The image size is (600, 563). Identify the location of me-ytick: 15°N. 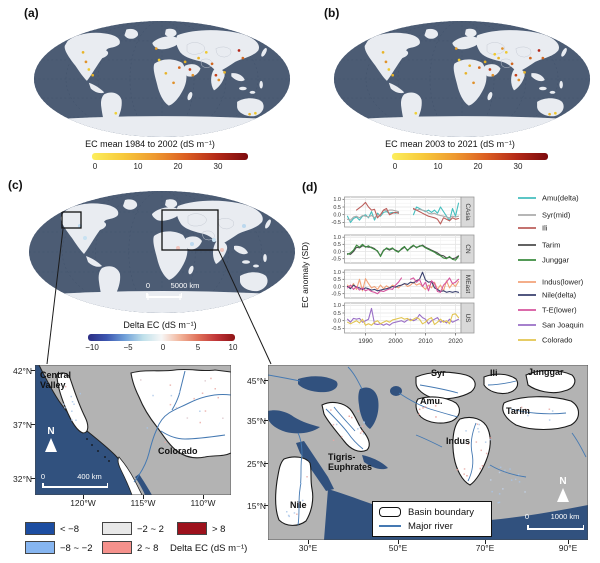
(256, 506).